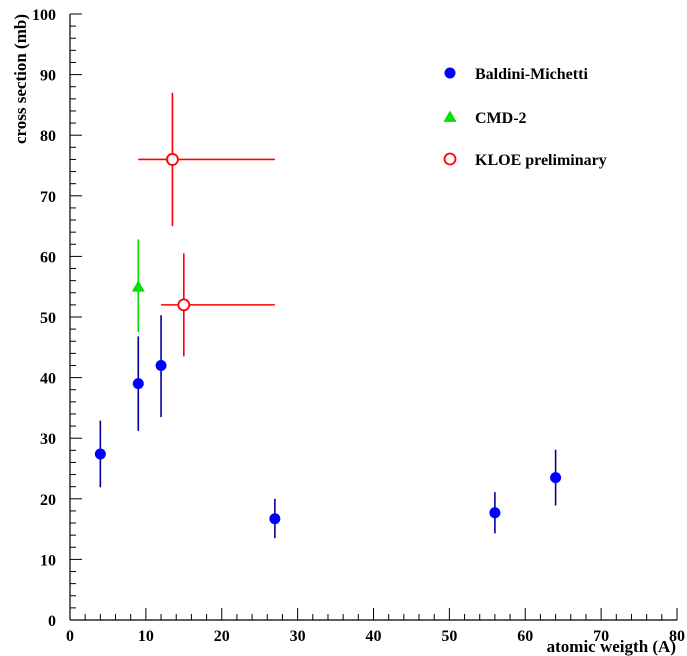 This screenshot has height=656, width=687. I want to click on legend-item-baldini-michetti: Baldini-Michetti, so click(516, 74).